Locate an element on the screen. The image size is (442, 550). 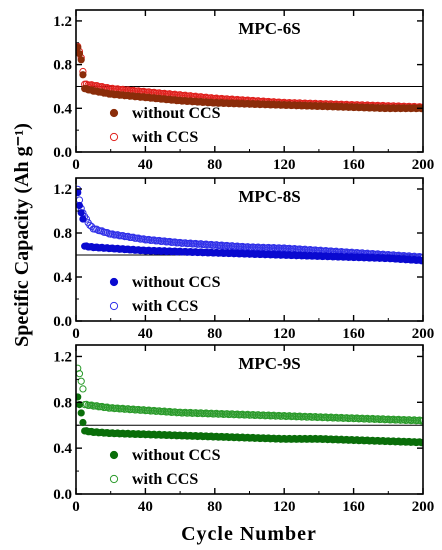
panel-title: MPC-8S is located at coordinates (269, 196).